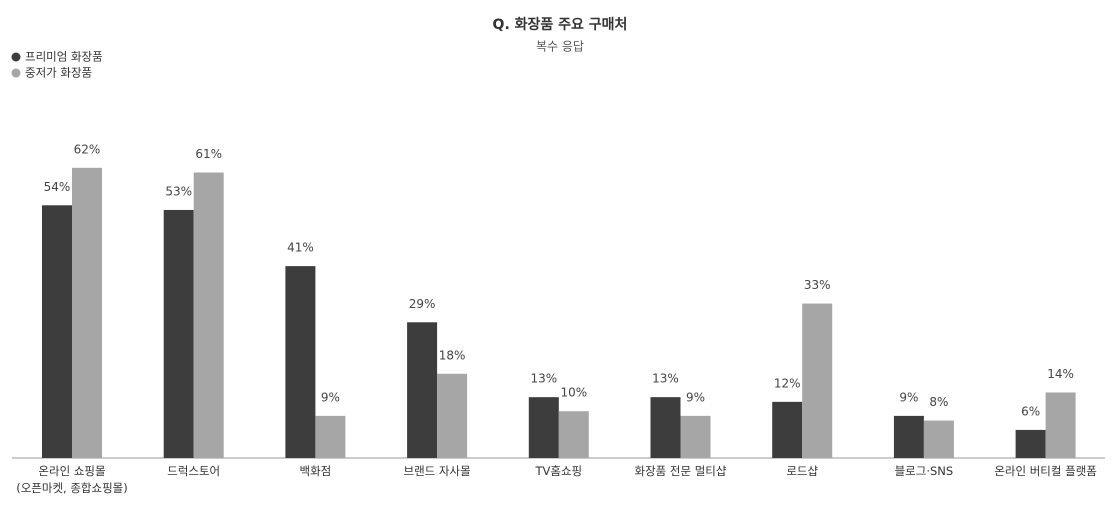  Describe the element at coordinates (452, 355) in the screenshot. I see `value-label: 18%` at that location.